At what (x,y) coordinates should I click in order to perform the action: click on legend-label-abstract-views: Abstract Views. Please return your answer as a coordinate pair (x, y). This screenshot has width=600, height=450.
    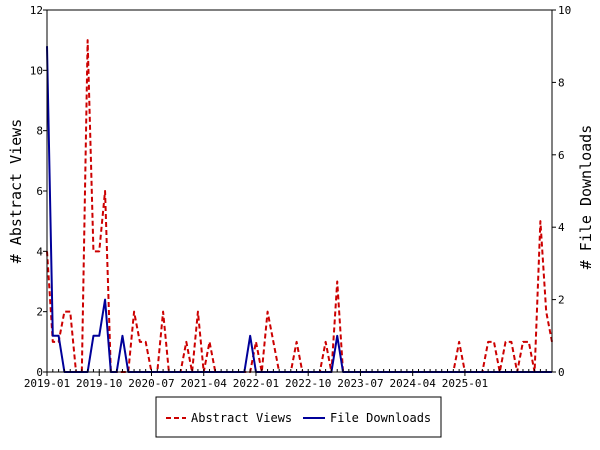
    Looking at the image, I should click on (241, 418).